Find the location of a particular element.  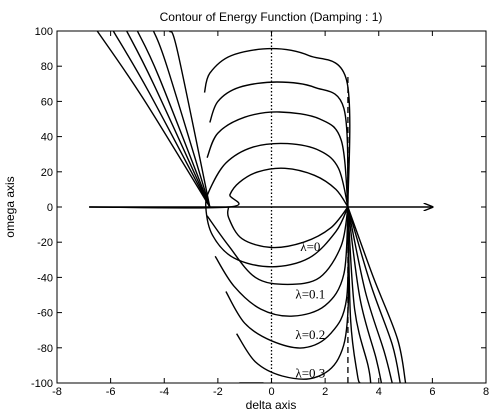

y-tick-label: -40 is located at coordinates (45, 278).